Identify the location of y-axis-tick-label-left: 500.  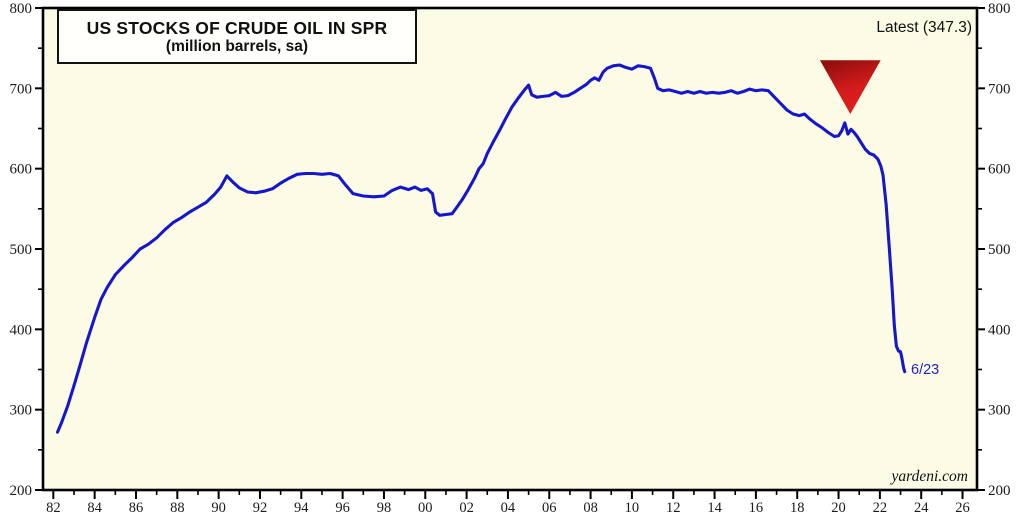
(21, 250).